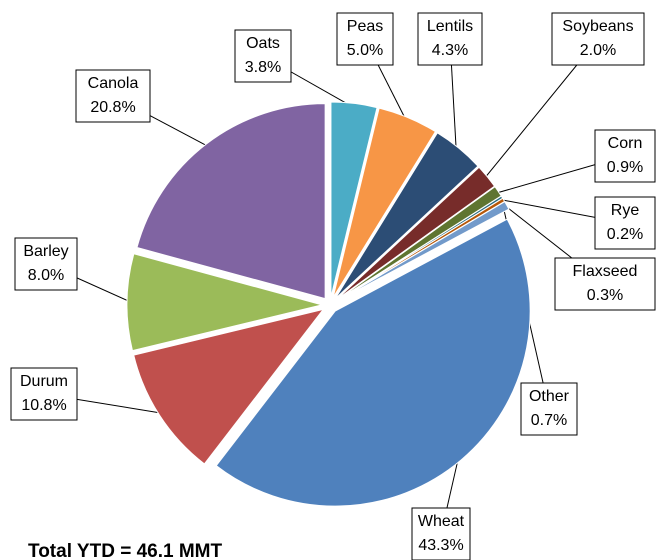 The image size is (667, 560). I want to click on category-label: Peas, so click(365, 26).